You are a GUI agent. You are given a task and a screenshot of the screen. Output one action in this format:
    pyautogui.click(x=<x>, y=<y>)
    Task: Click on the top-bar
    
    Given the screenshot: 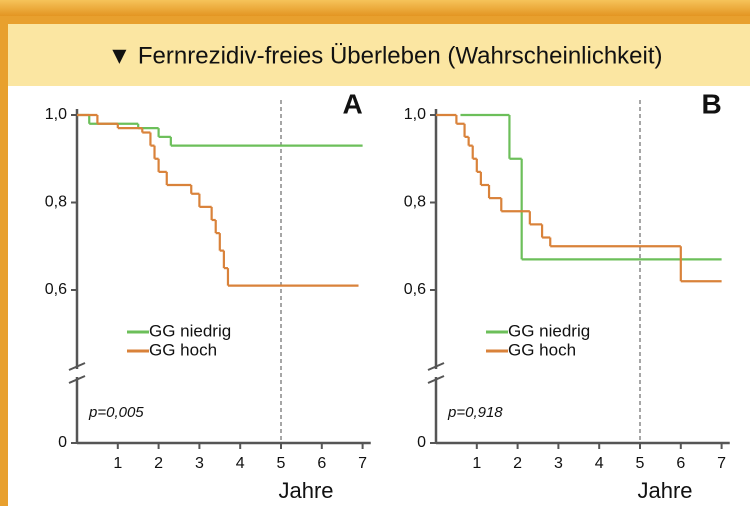 What is the action you would take?
    pyautogui.click(x=375, y=8)
    